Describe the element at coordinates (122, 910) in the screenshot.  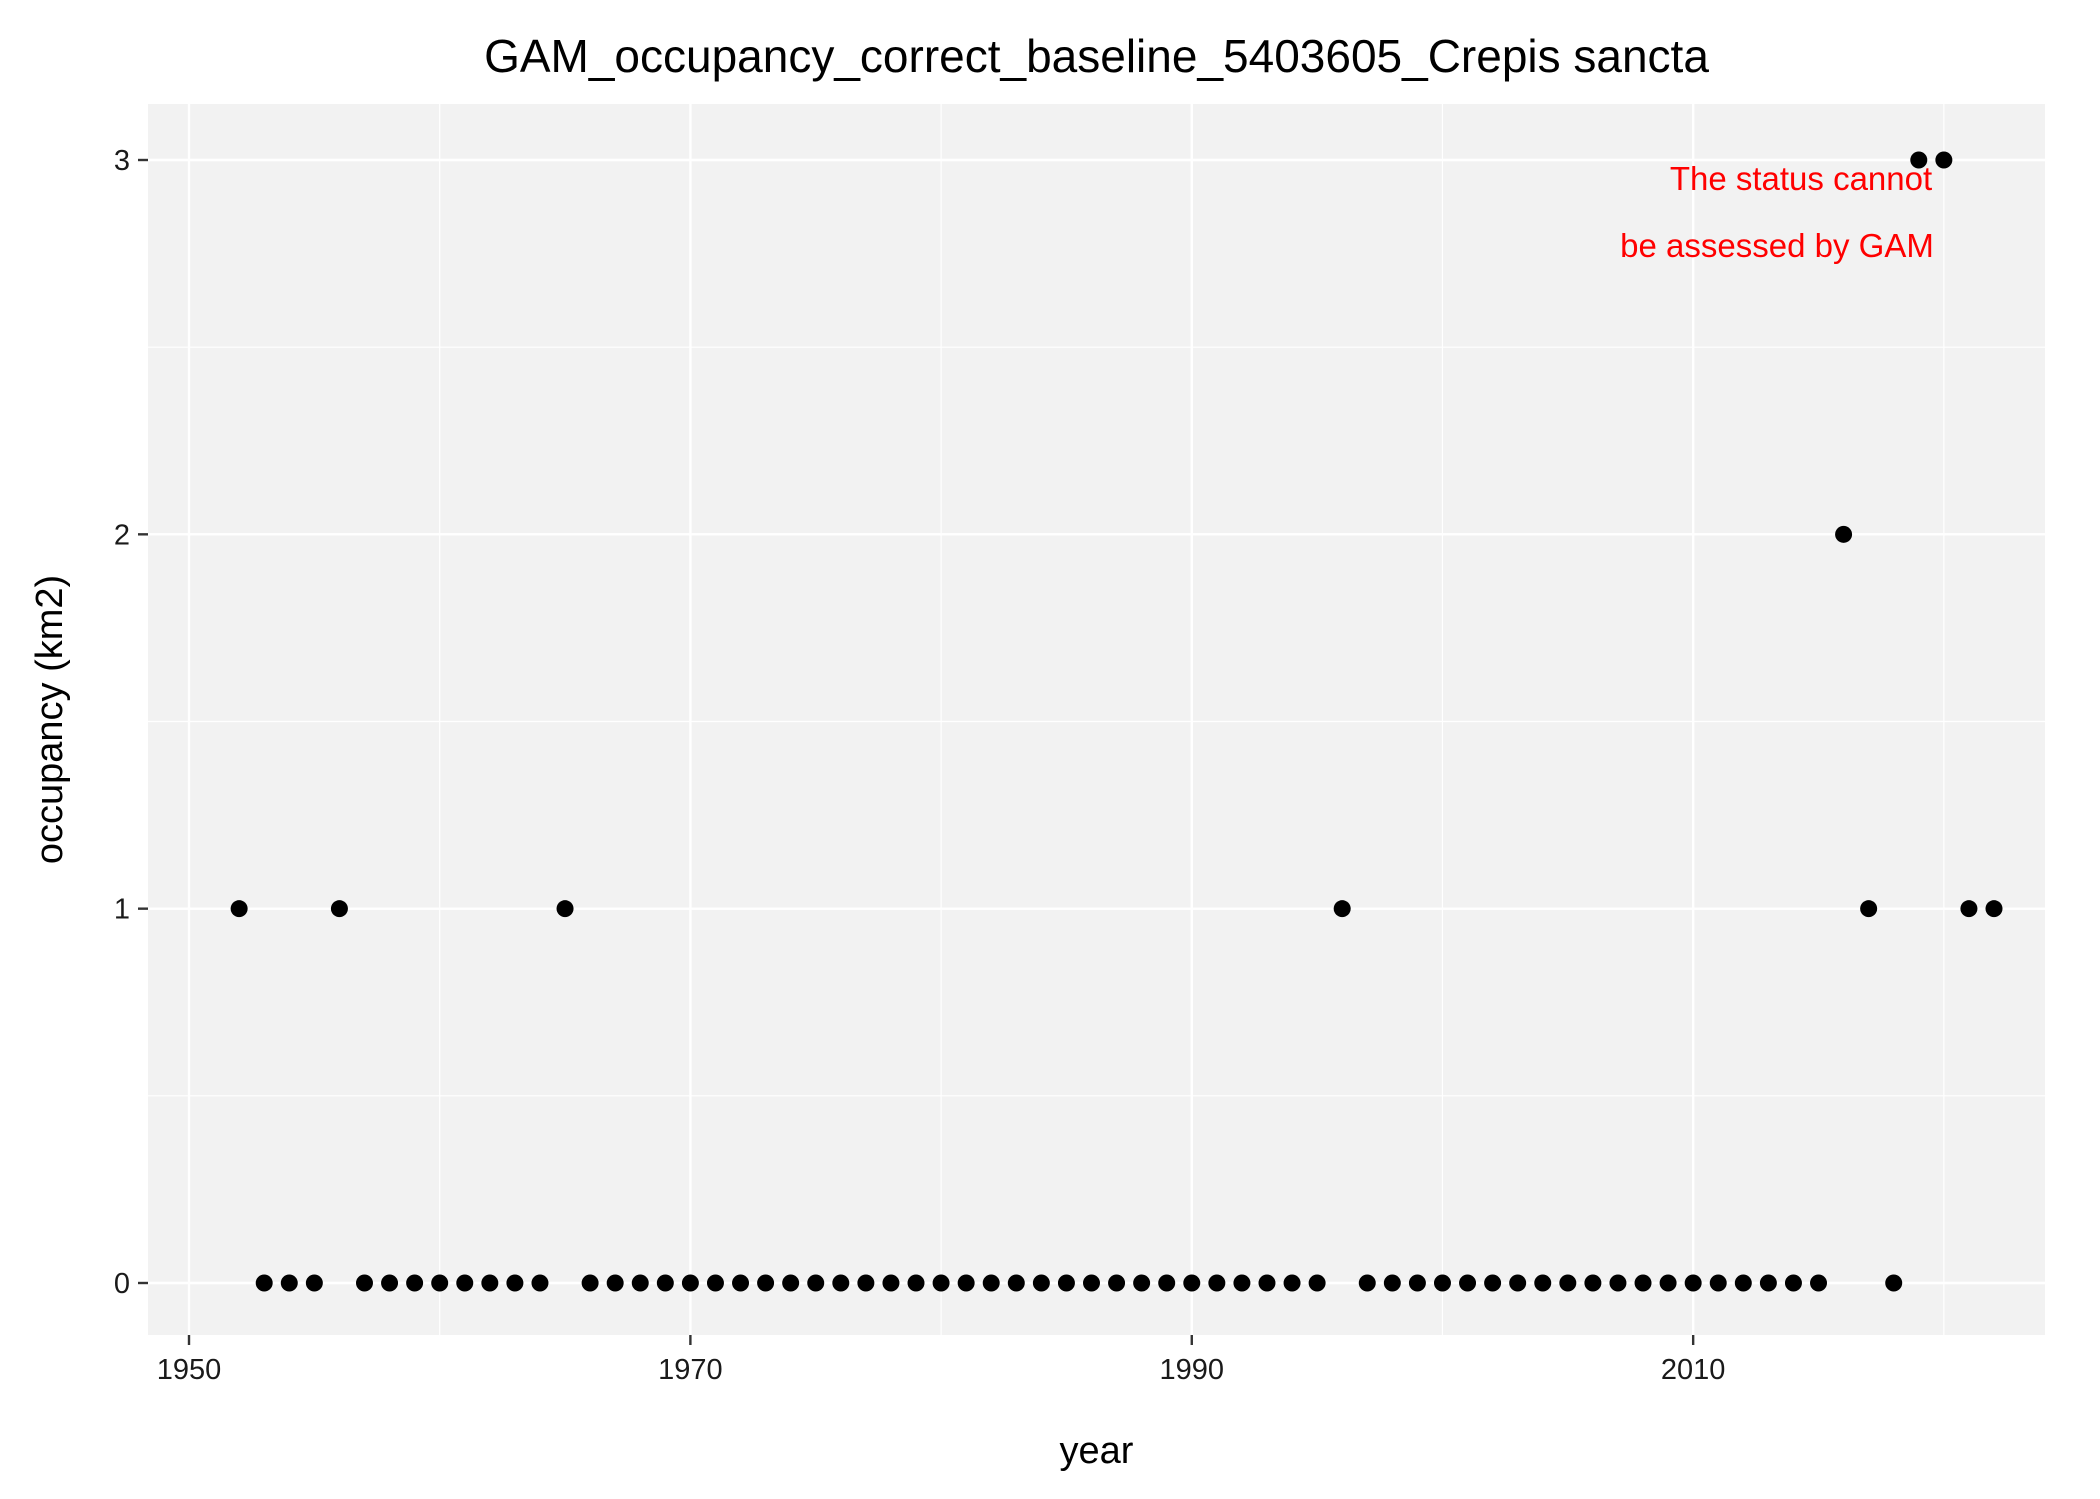
I see `y-tick-label: 1` at that location.